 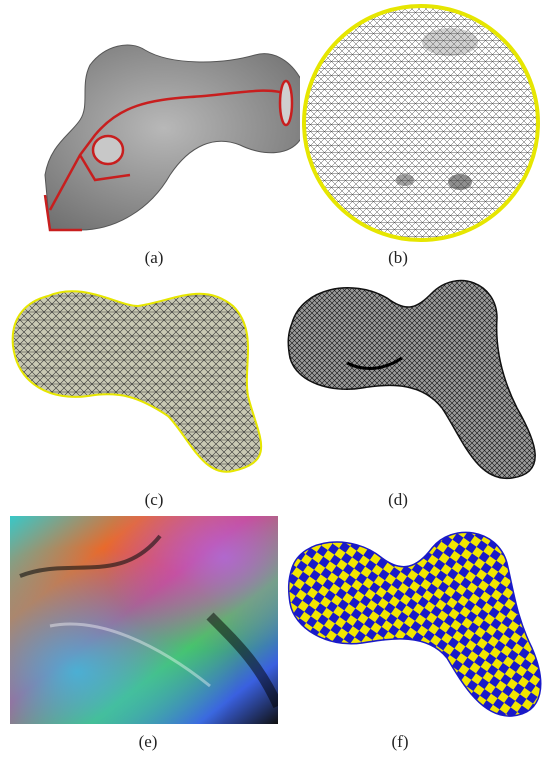 I want to click on femur-checkerboard, so click(x=414, y=624).